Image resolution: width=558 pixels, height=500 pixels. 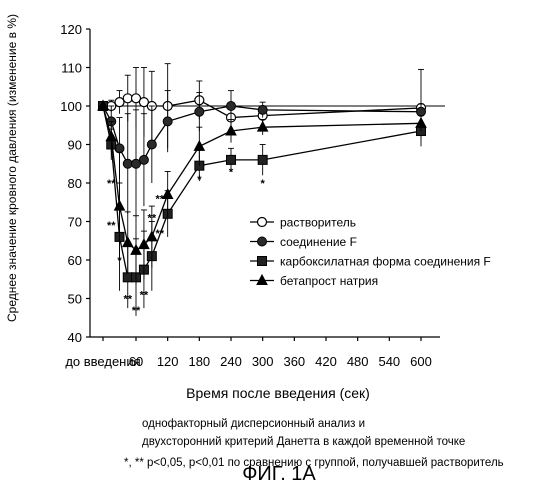 What do you see at coordinates (263, 361) in the screenshot?
I see `x-tick-label: 300` at bounding box center [263, 361].